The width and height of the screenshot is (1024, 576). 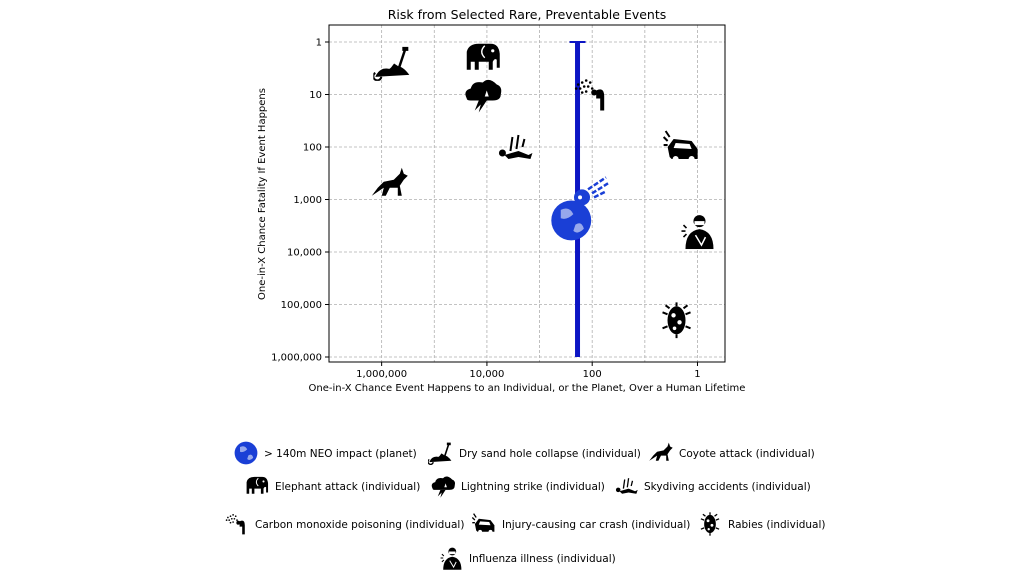 What do you see at coordinates (483, 96) in the screenshot?
I see `point-lightning-icon` at bounding box center [483, 96].